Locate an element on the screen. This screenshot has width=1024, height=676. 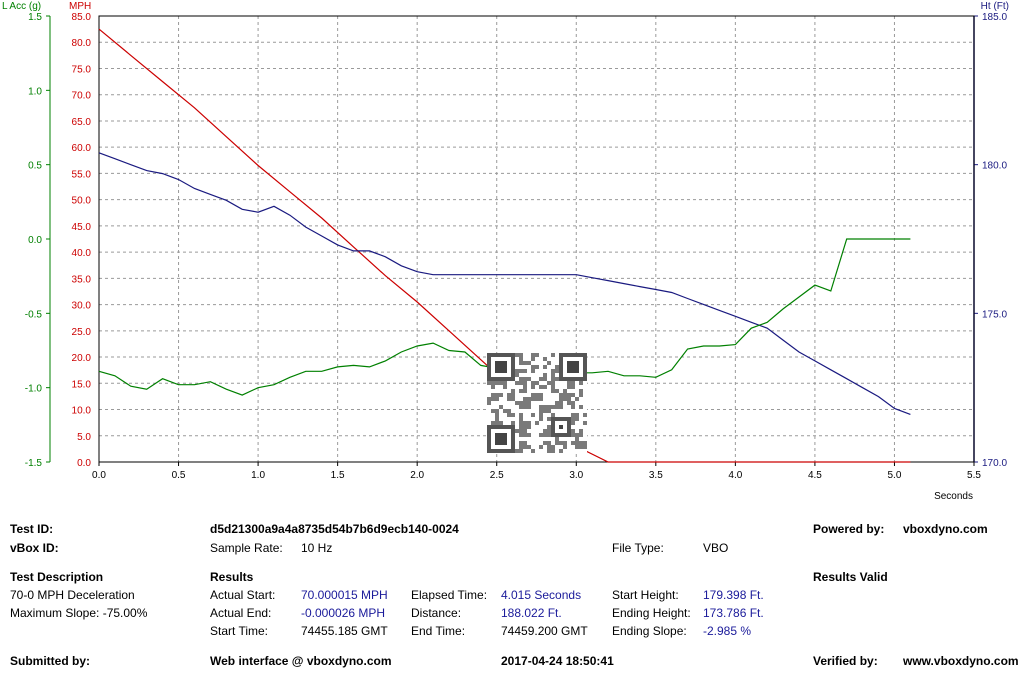
x-axis-label: Seconds is located at coordinates (953, 496).